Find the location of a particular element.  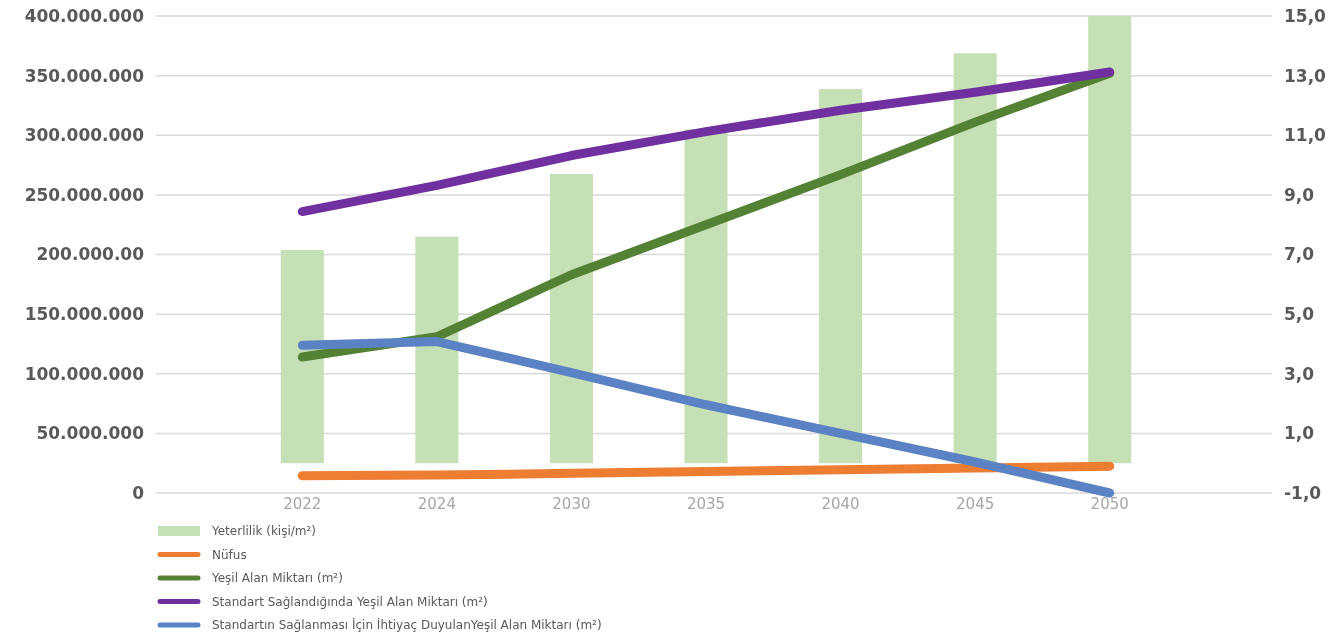

y2-tick-label: 5,0 is located at coordinates (1299, 314).